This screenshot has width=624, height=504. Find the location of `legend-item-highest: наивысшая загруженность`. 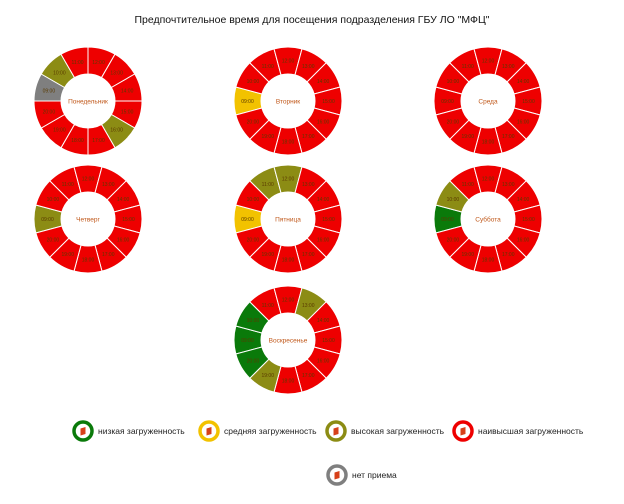

legend-item-highest: наивысшая загруженность is located at coordinates (517, 431).